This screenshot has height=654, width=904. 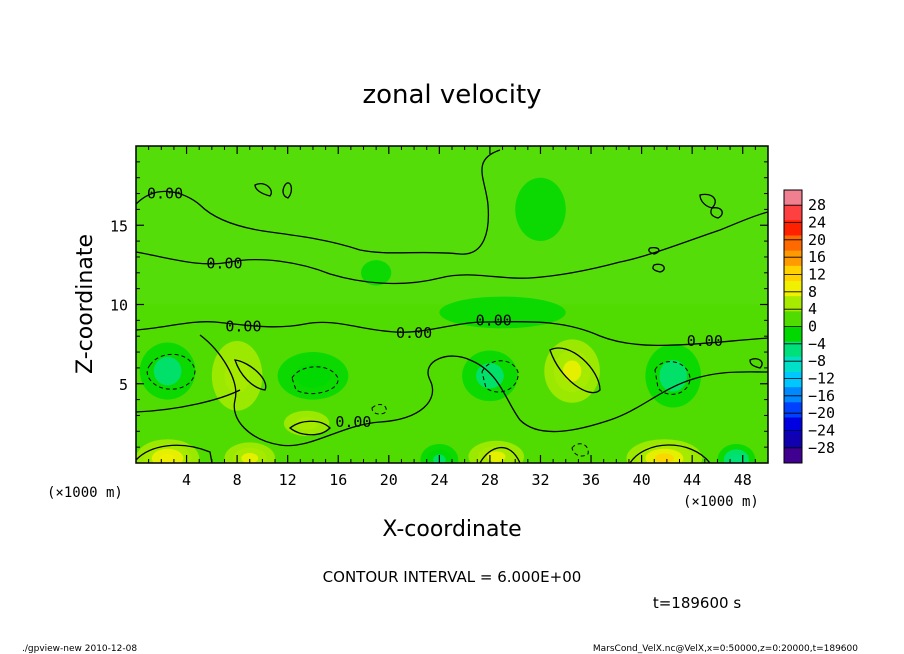 What do you see at coordinates (821, 413) in the screenshot?
I see `colorbar-label: −20` at bounding box center [821, 413].